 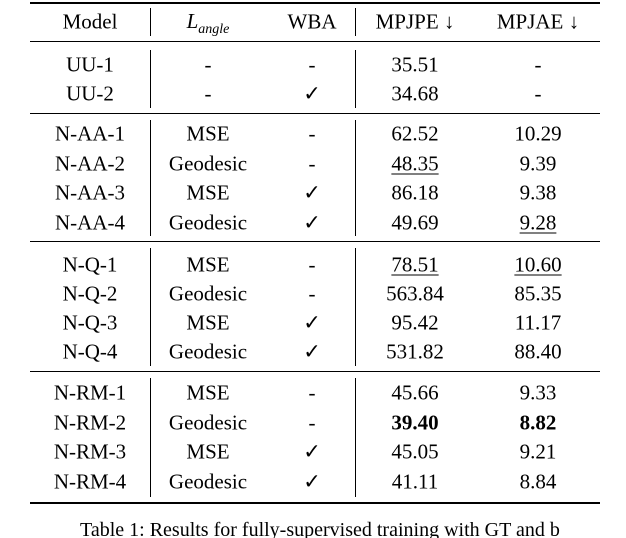 What do you see at coordinates (538, 192) in the screenshot?
I see `table-cell: 9.38` at bounding box center [538, 192].